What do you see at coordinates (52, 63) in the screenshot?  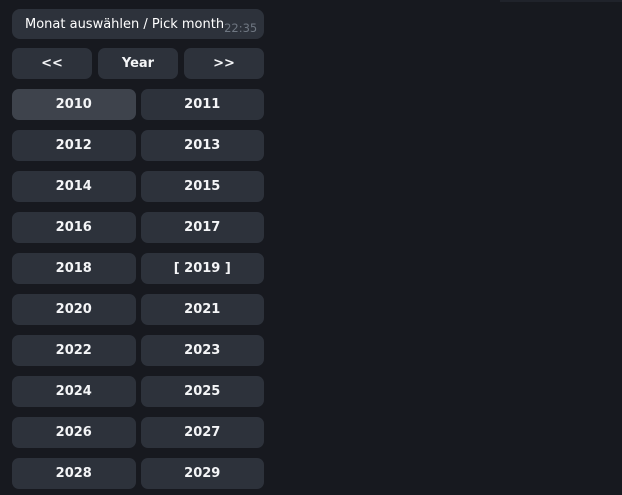 I see `prev-button: <<` at bounding box center [52, 63].